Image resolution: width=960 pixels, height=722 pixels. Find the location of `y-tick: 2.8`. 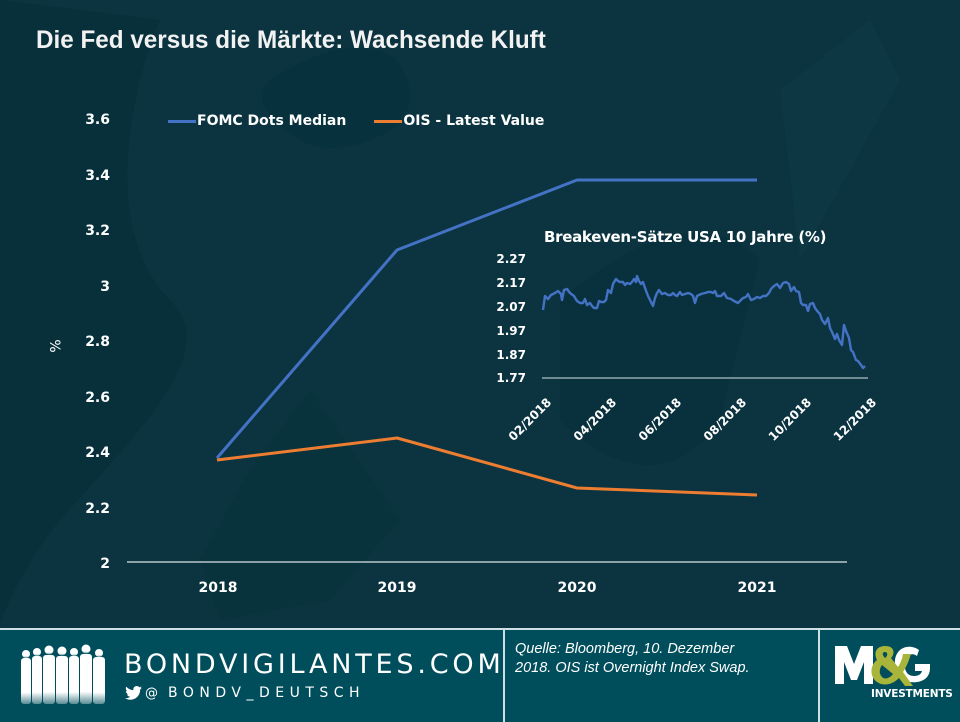

y-tick: 2.8 is located at coordinates (97, 342).